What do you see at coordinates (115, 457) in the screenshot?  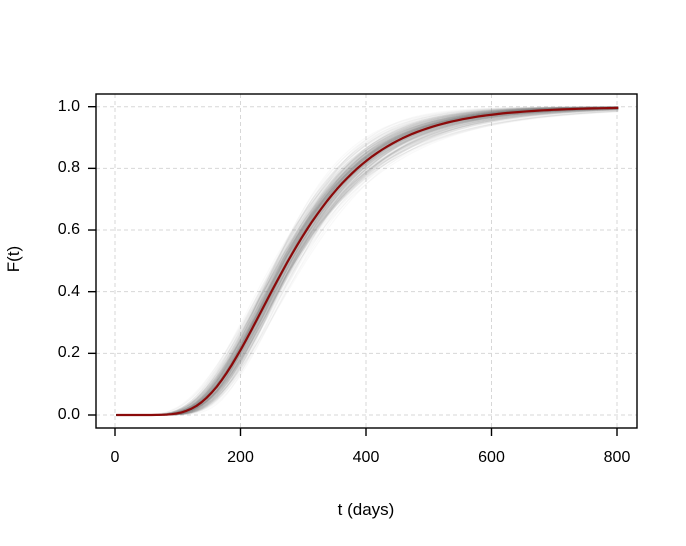 I see `x-tick-label: 0` at bounding box center [115, 457].